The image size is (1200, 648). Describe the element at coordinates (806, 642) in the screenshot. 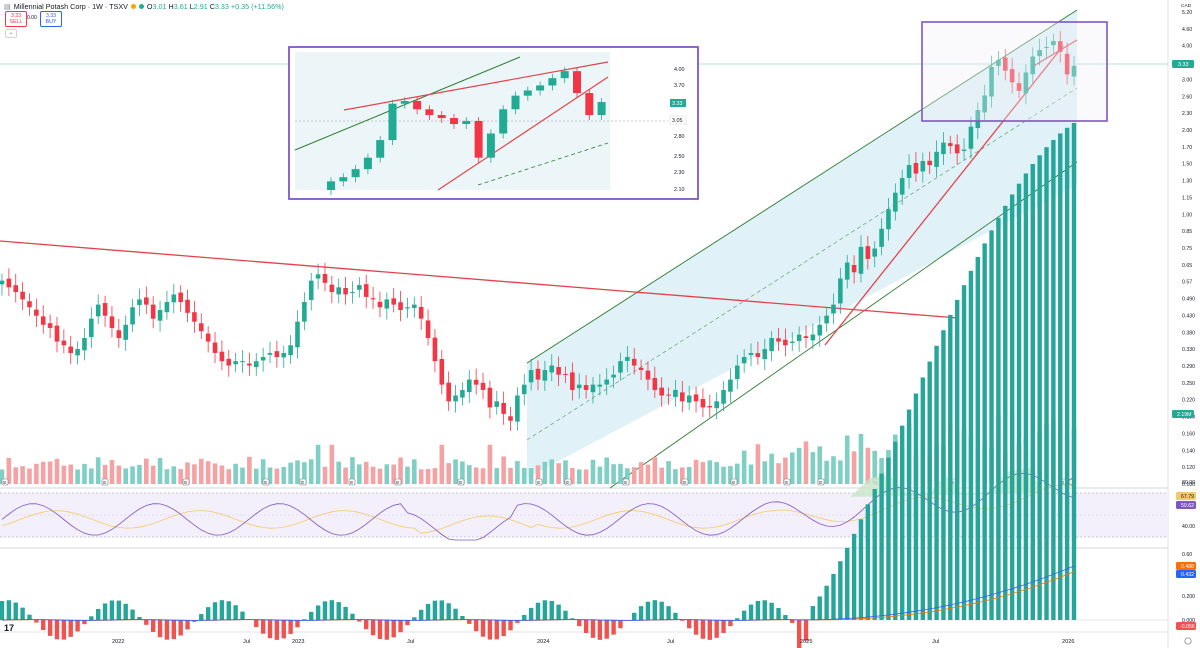

I see `time-tick: 2025` at that location.